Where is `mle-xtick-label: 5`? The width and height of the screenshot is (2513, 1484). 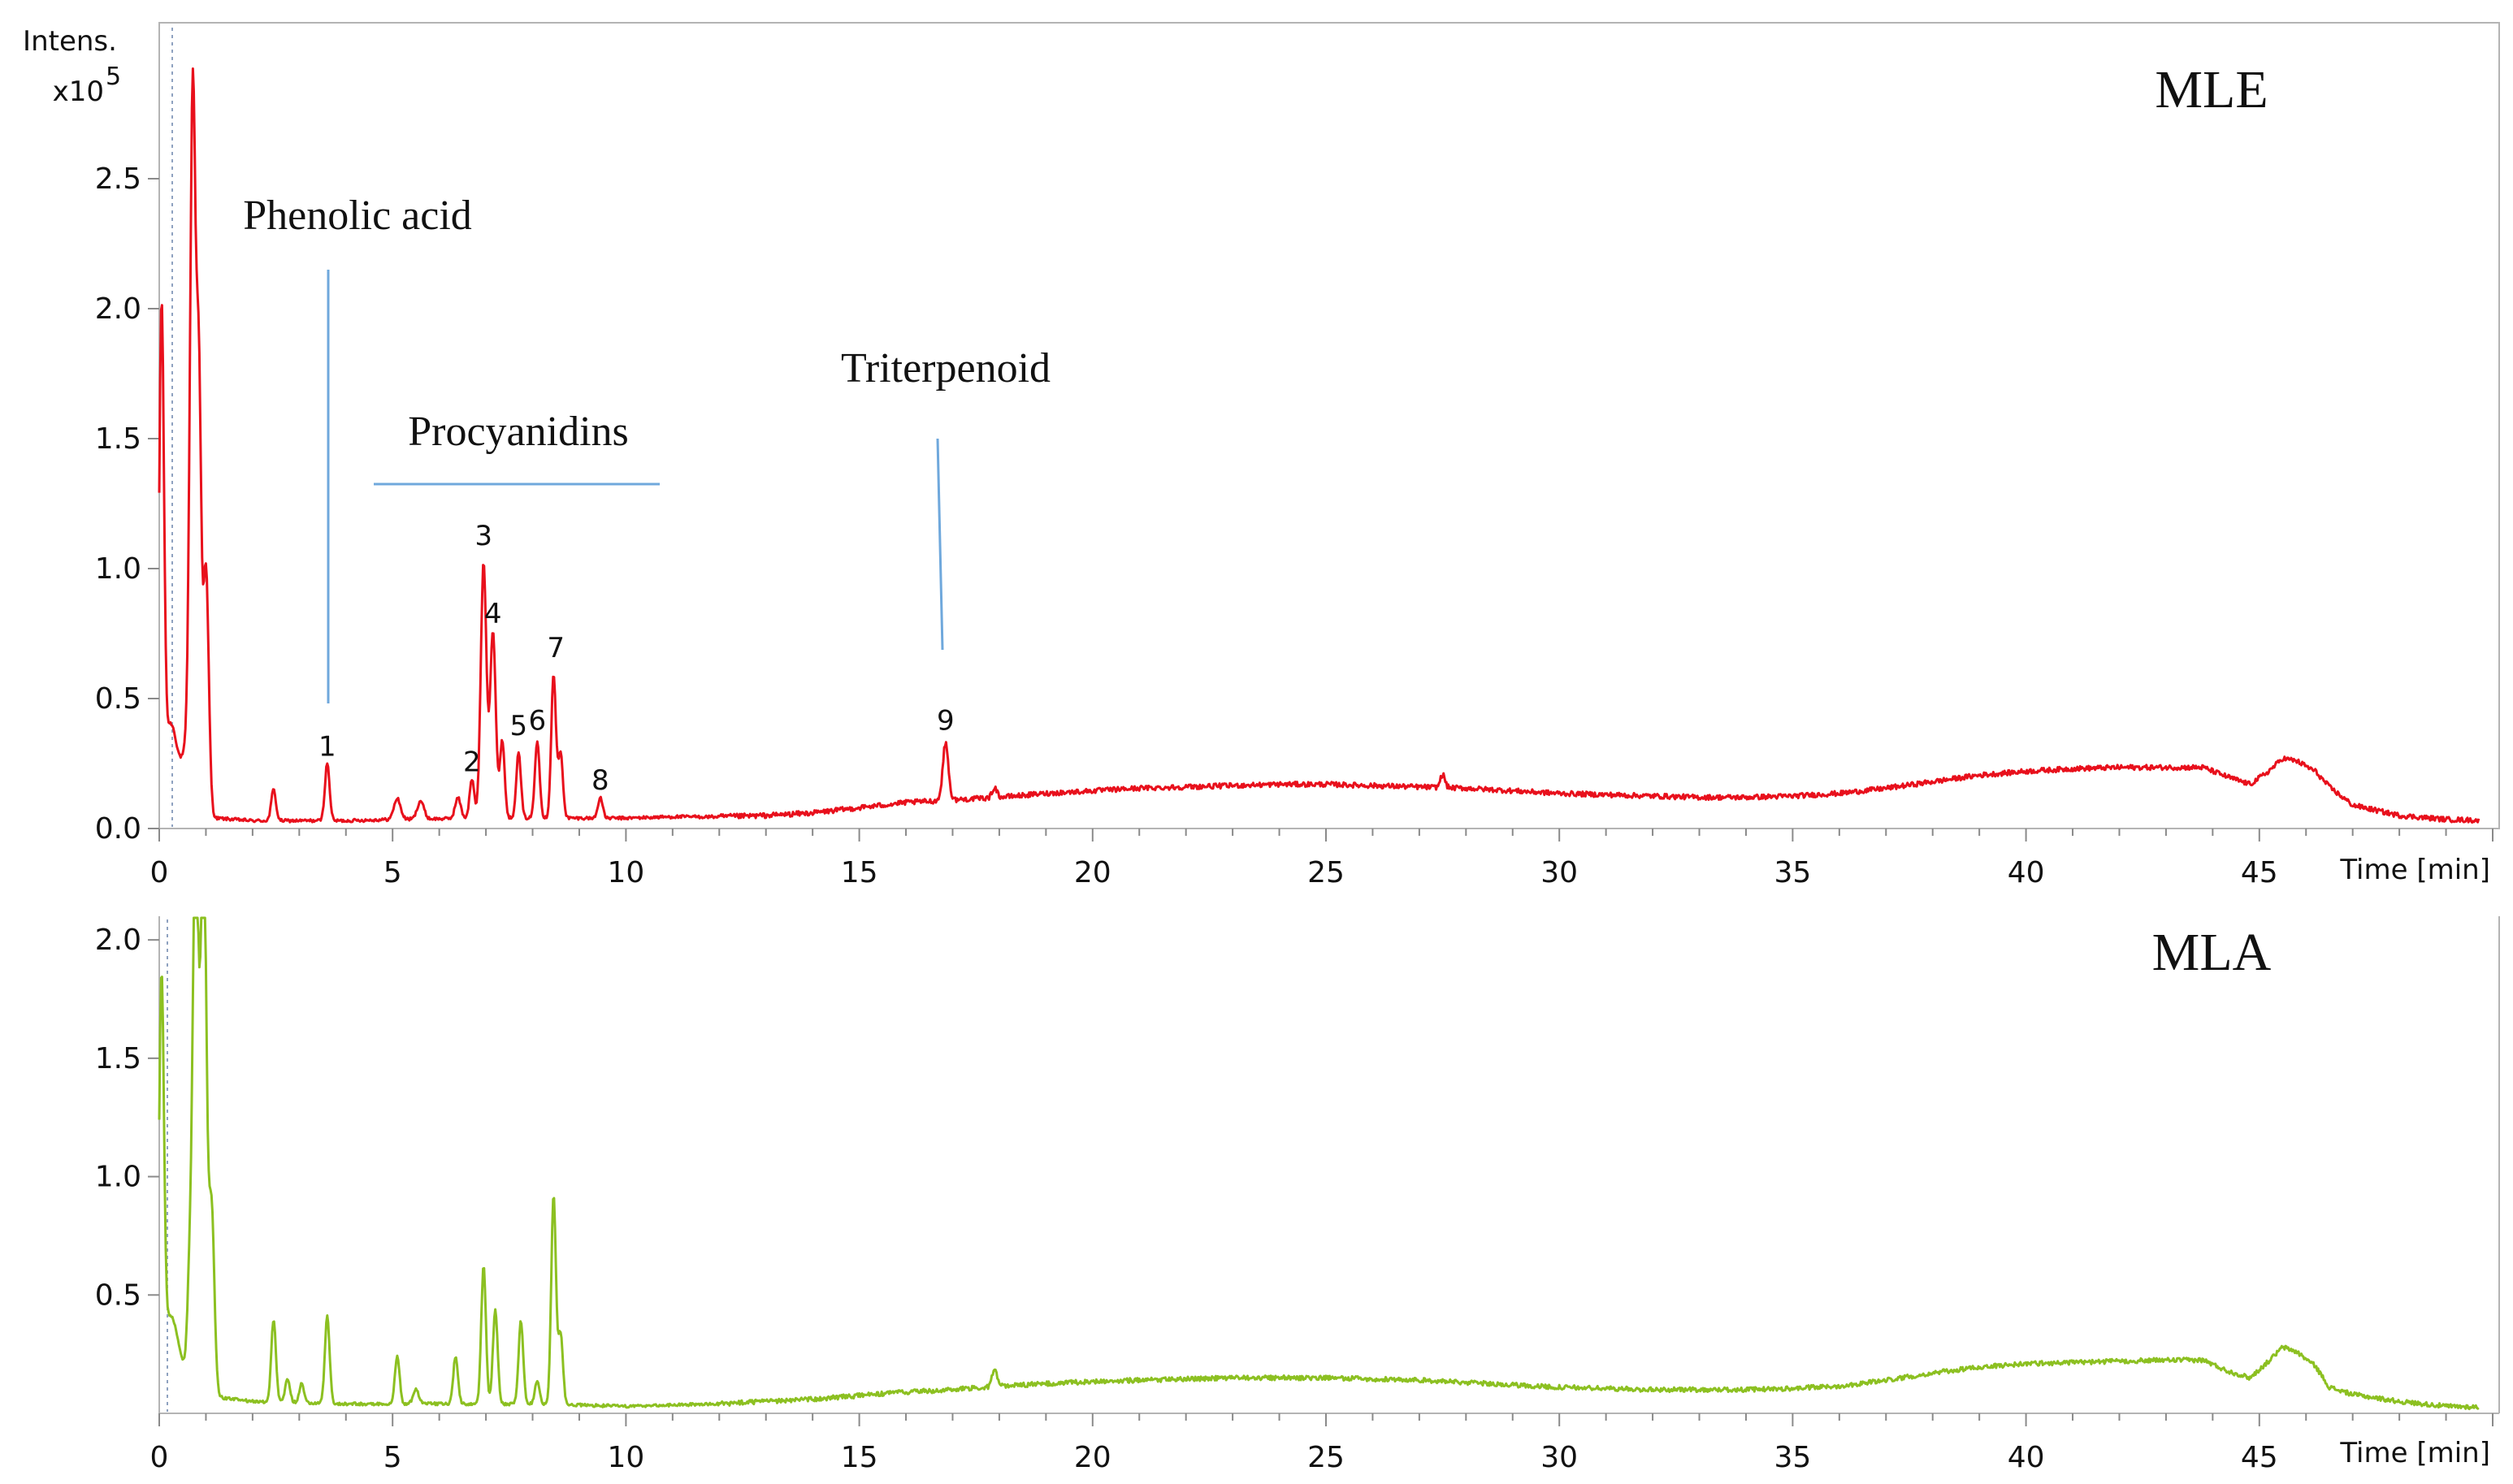
mle-xtick-label: 5 is located at coordinates (392, 872).